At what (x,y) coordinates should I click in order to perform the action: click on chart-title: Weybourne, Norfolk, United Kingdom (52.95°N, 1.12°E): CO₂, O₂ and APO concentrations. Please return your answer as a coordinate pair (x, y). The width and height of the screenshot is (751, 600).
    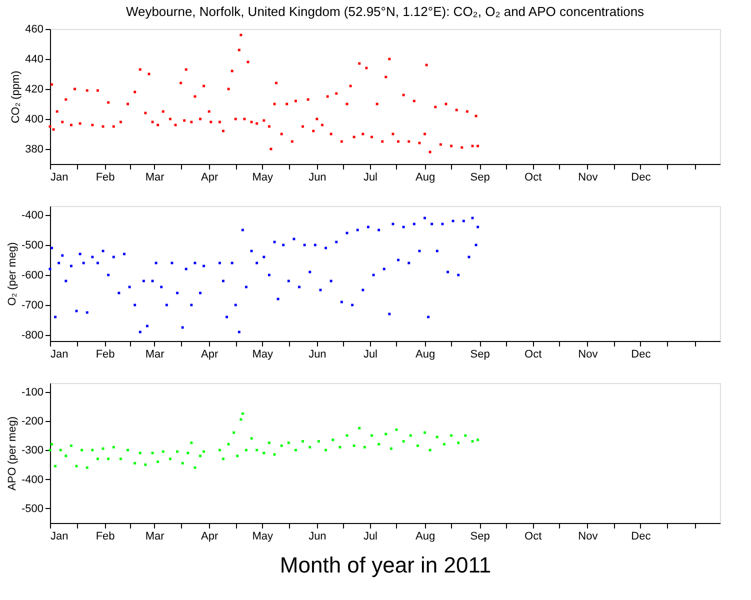
    Looking at the image, I should click on (385, 11).